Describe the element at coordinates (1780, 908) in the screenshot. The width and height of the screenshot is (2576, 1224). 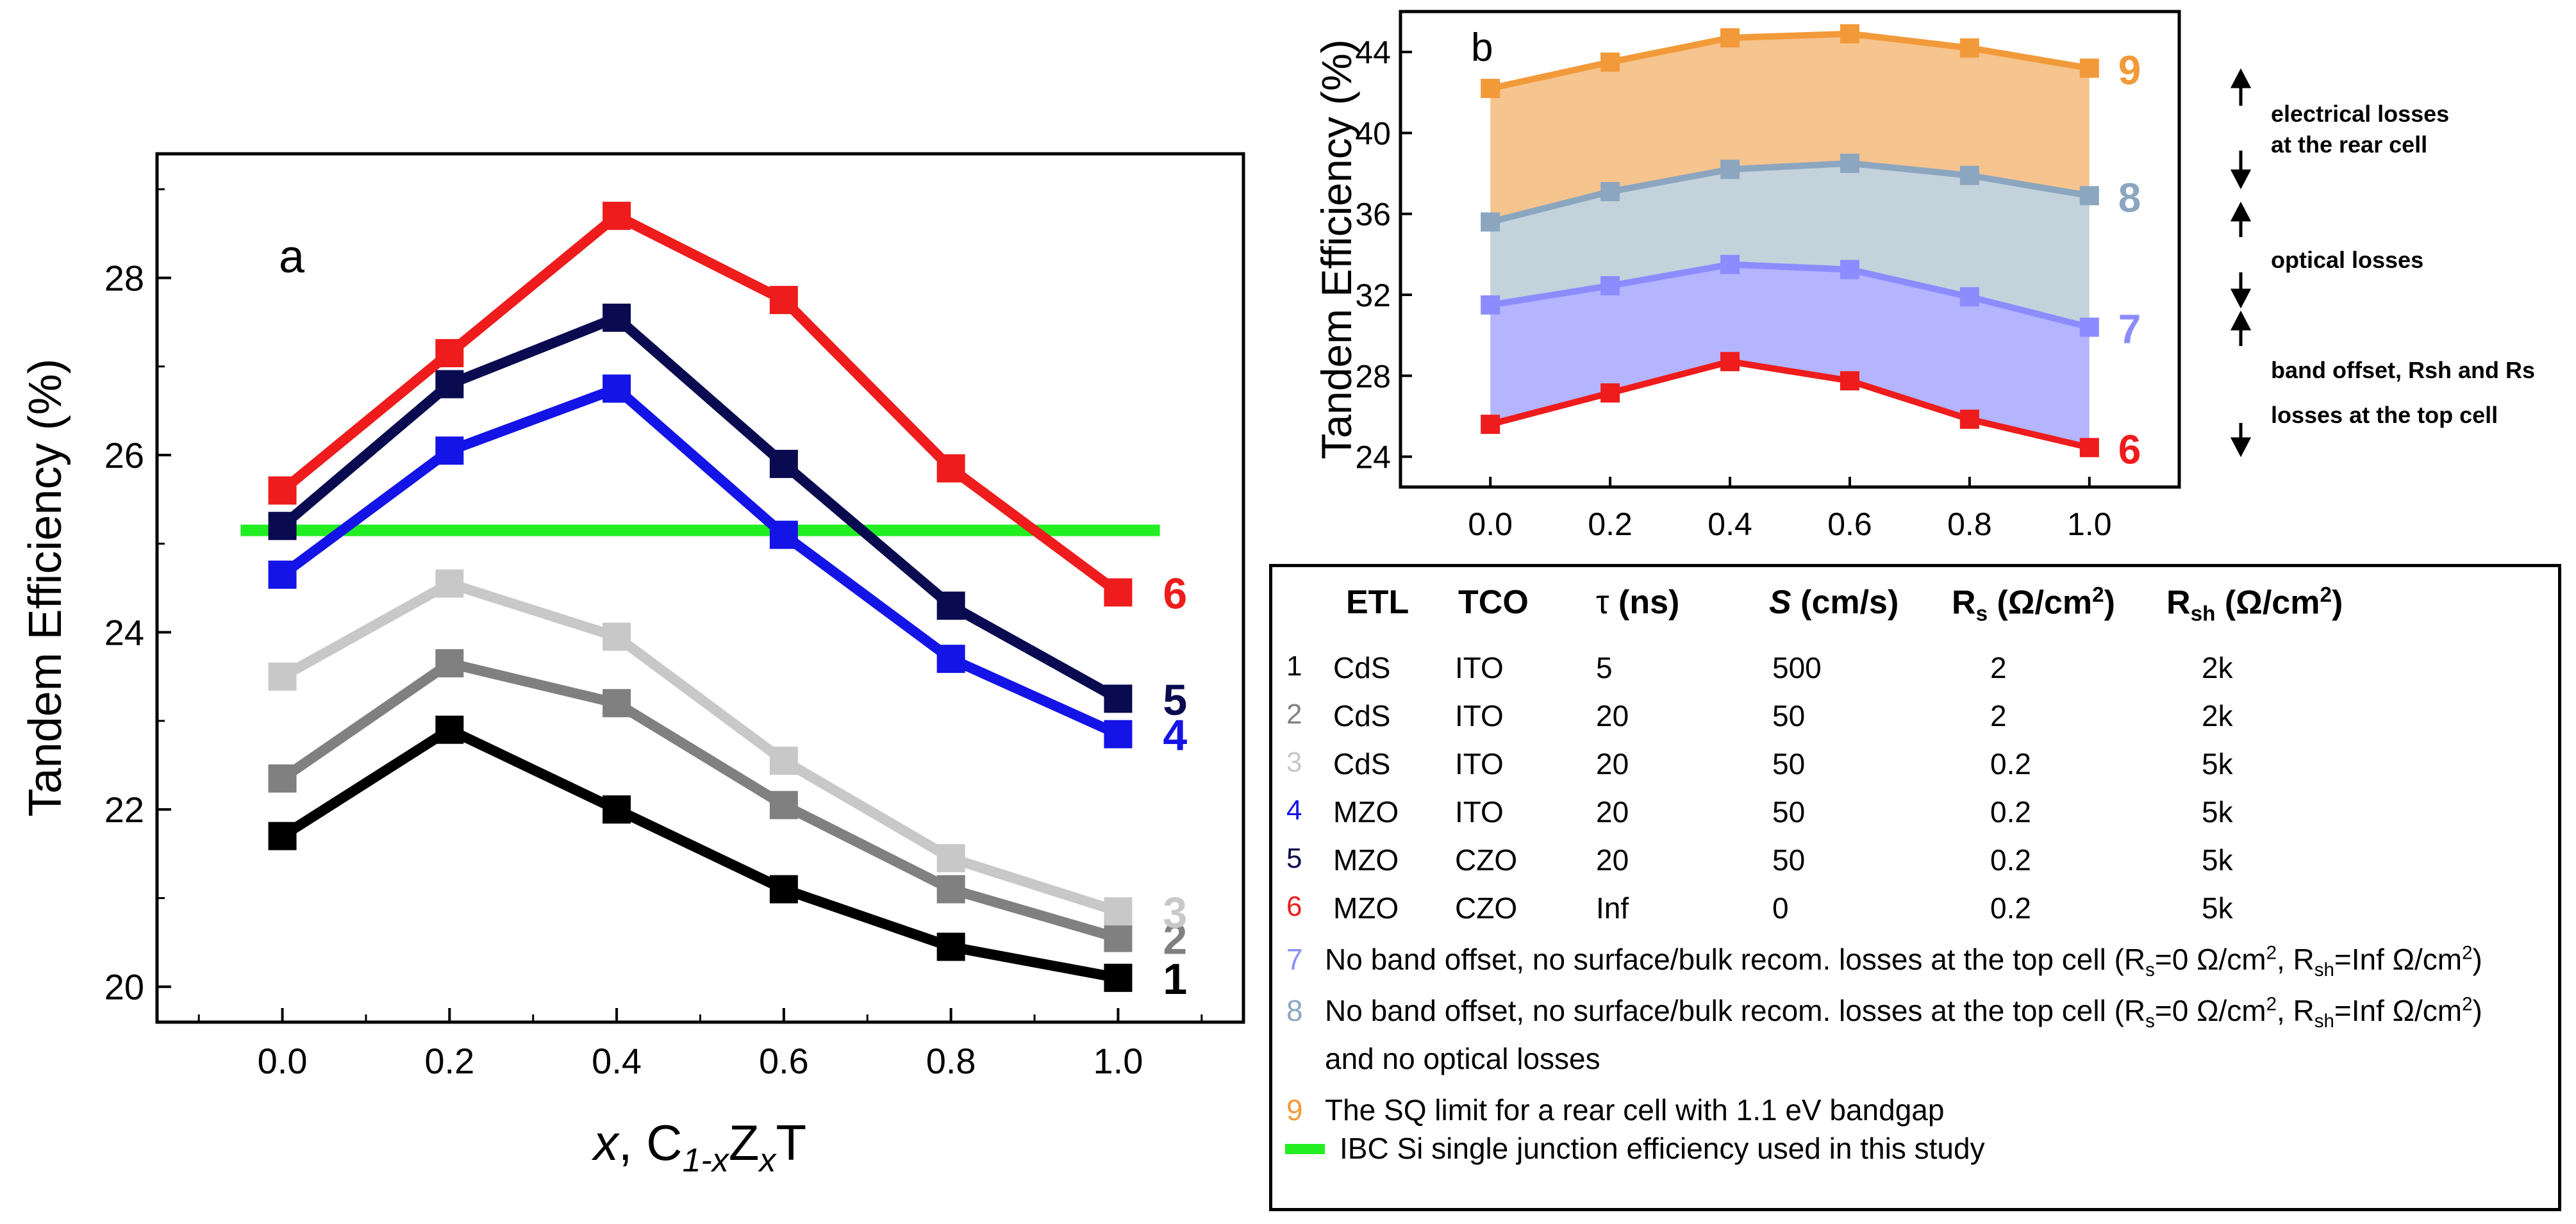
I see `cell-s: 0` at that location.